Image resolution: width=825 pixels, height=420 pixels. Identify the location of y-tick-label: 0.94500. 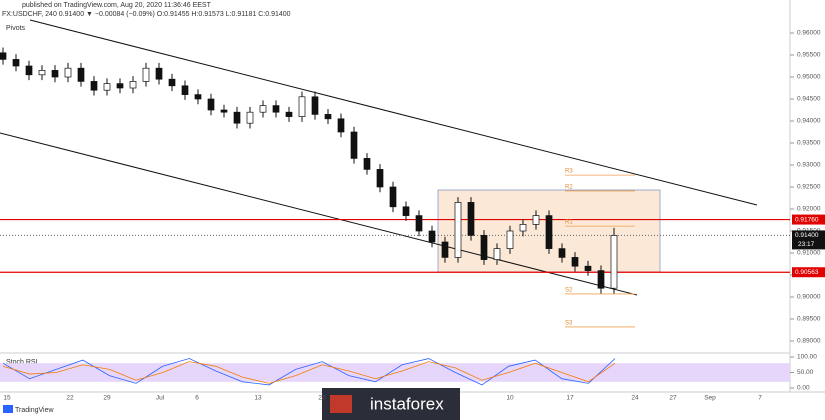
(809, 99).